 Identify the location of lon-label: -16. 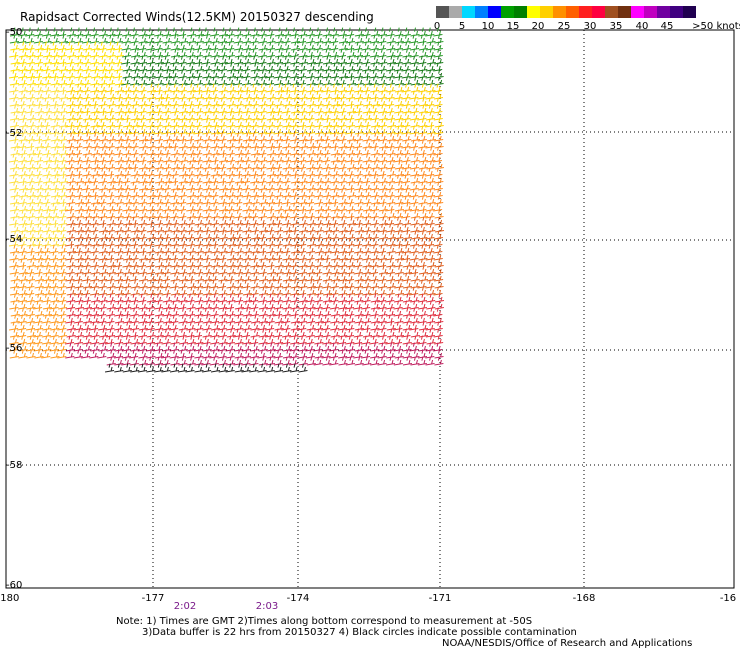
(728, 598).